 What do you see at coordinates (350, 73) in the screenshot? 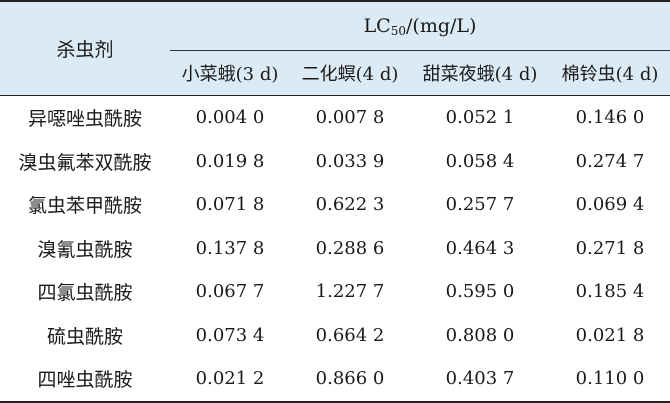
I see `column-header-chilo: 二化螟(4 d)` at bounding box center [350, 73].